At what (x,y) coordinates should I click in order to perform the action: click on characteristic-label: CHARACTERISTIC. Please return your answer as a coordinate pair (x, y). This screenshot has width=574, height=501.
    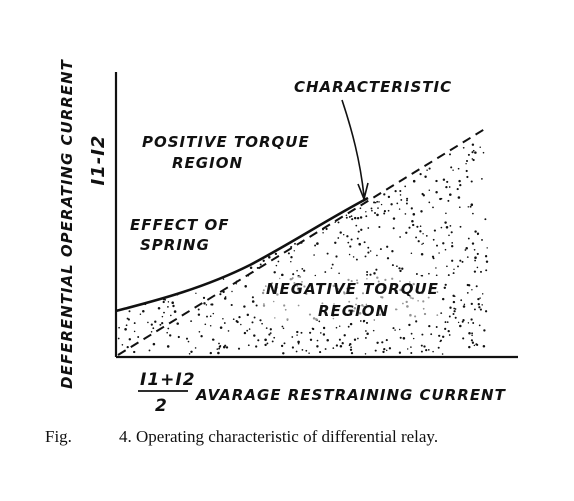
    Looking at the image, I should click on (373, 87).